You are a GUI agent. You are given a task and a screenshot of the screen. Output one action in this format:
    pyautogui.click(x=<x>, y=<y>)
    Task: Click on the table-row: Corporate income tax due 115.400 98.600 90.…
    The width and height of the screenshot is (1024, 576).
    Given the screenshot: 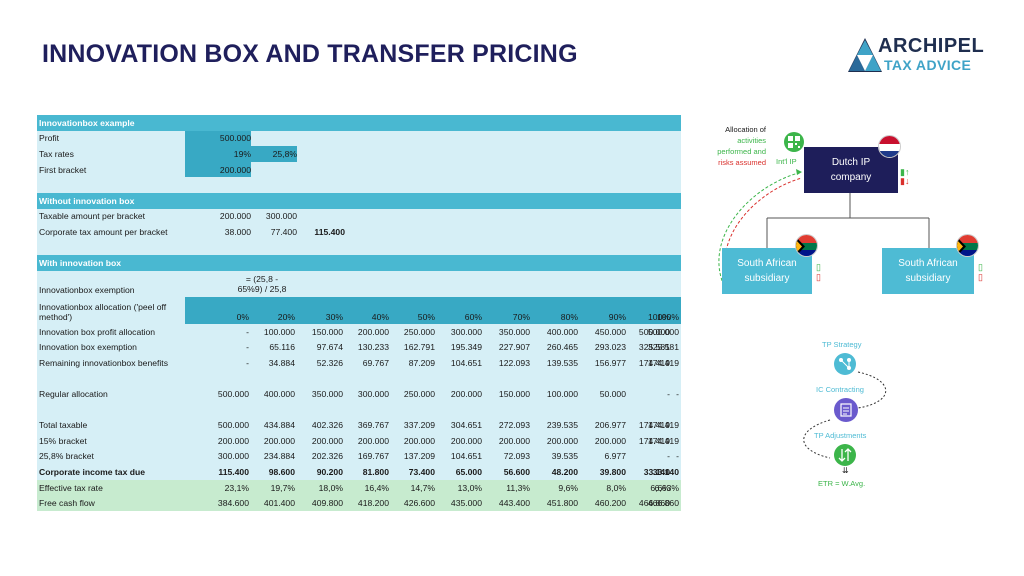 What is the action you would take?
    pyautogui.click(x=359, y=472)
    